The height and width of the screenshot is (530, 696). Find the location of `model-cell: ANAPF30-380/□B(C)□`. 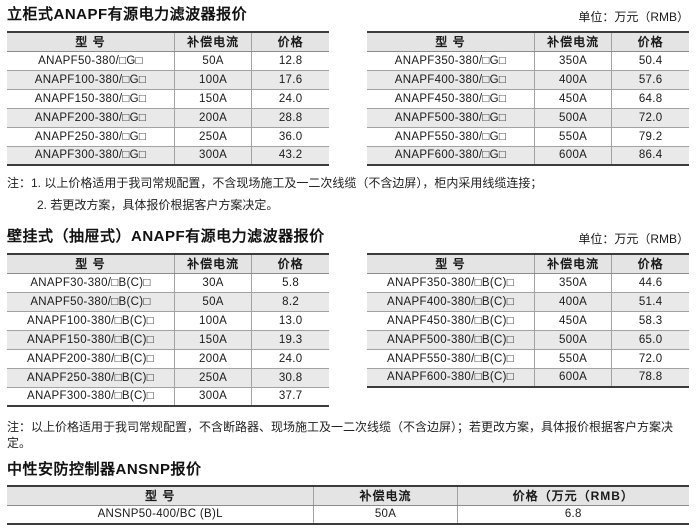

model-cell: ANAPF30-380/□B(C)□ is located at coordinates (91, 283).